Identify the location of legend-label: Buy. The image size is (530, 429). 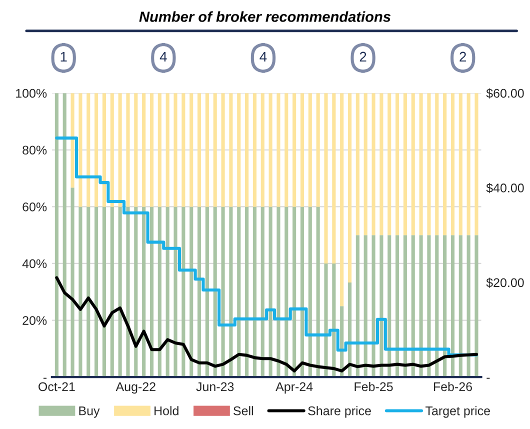
(89, 412).